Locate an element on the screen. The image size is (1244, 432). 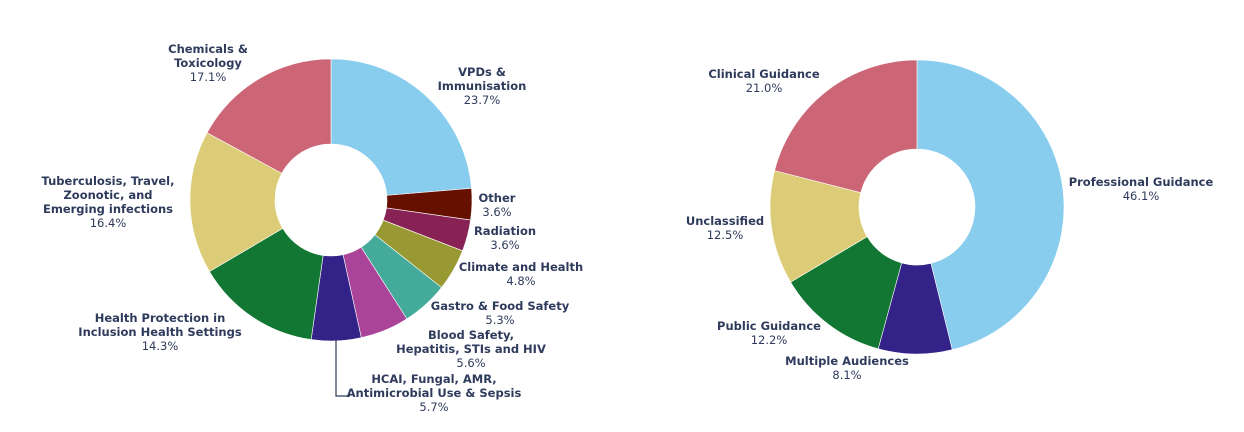
slice-label-gastro-and-food-safety: Gastro & Food Safety 5.3% is located at coordinates (500, 313).